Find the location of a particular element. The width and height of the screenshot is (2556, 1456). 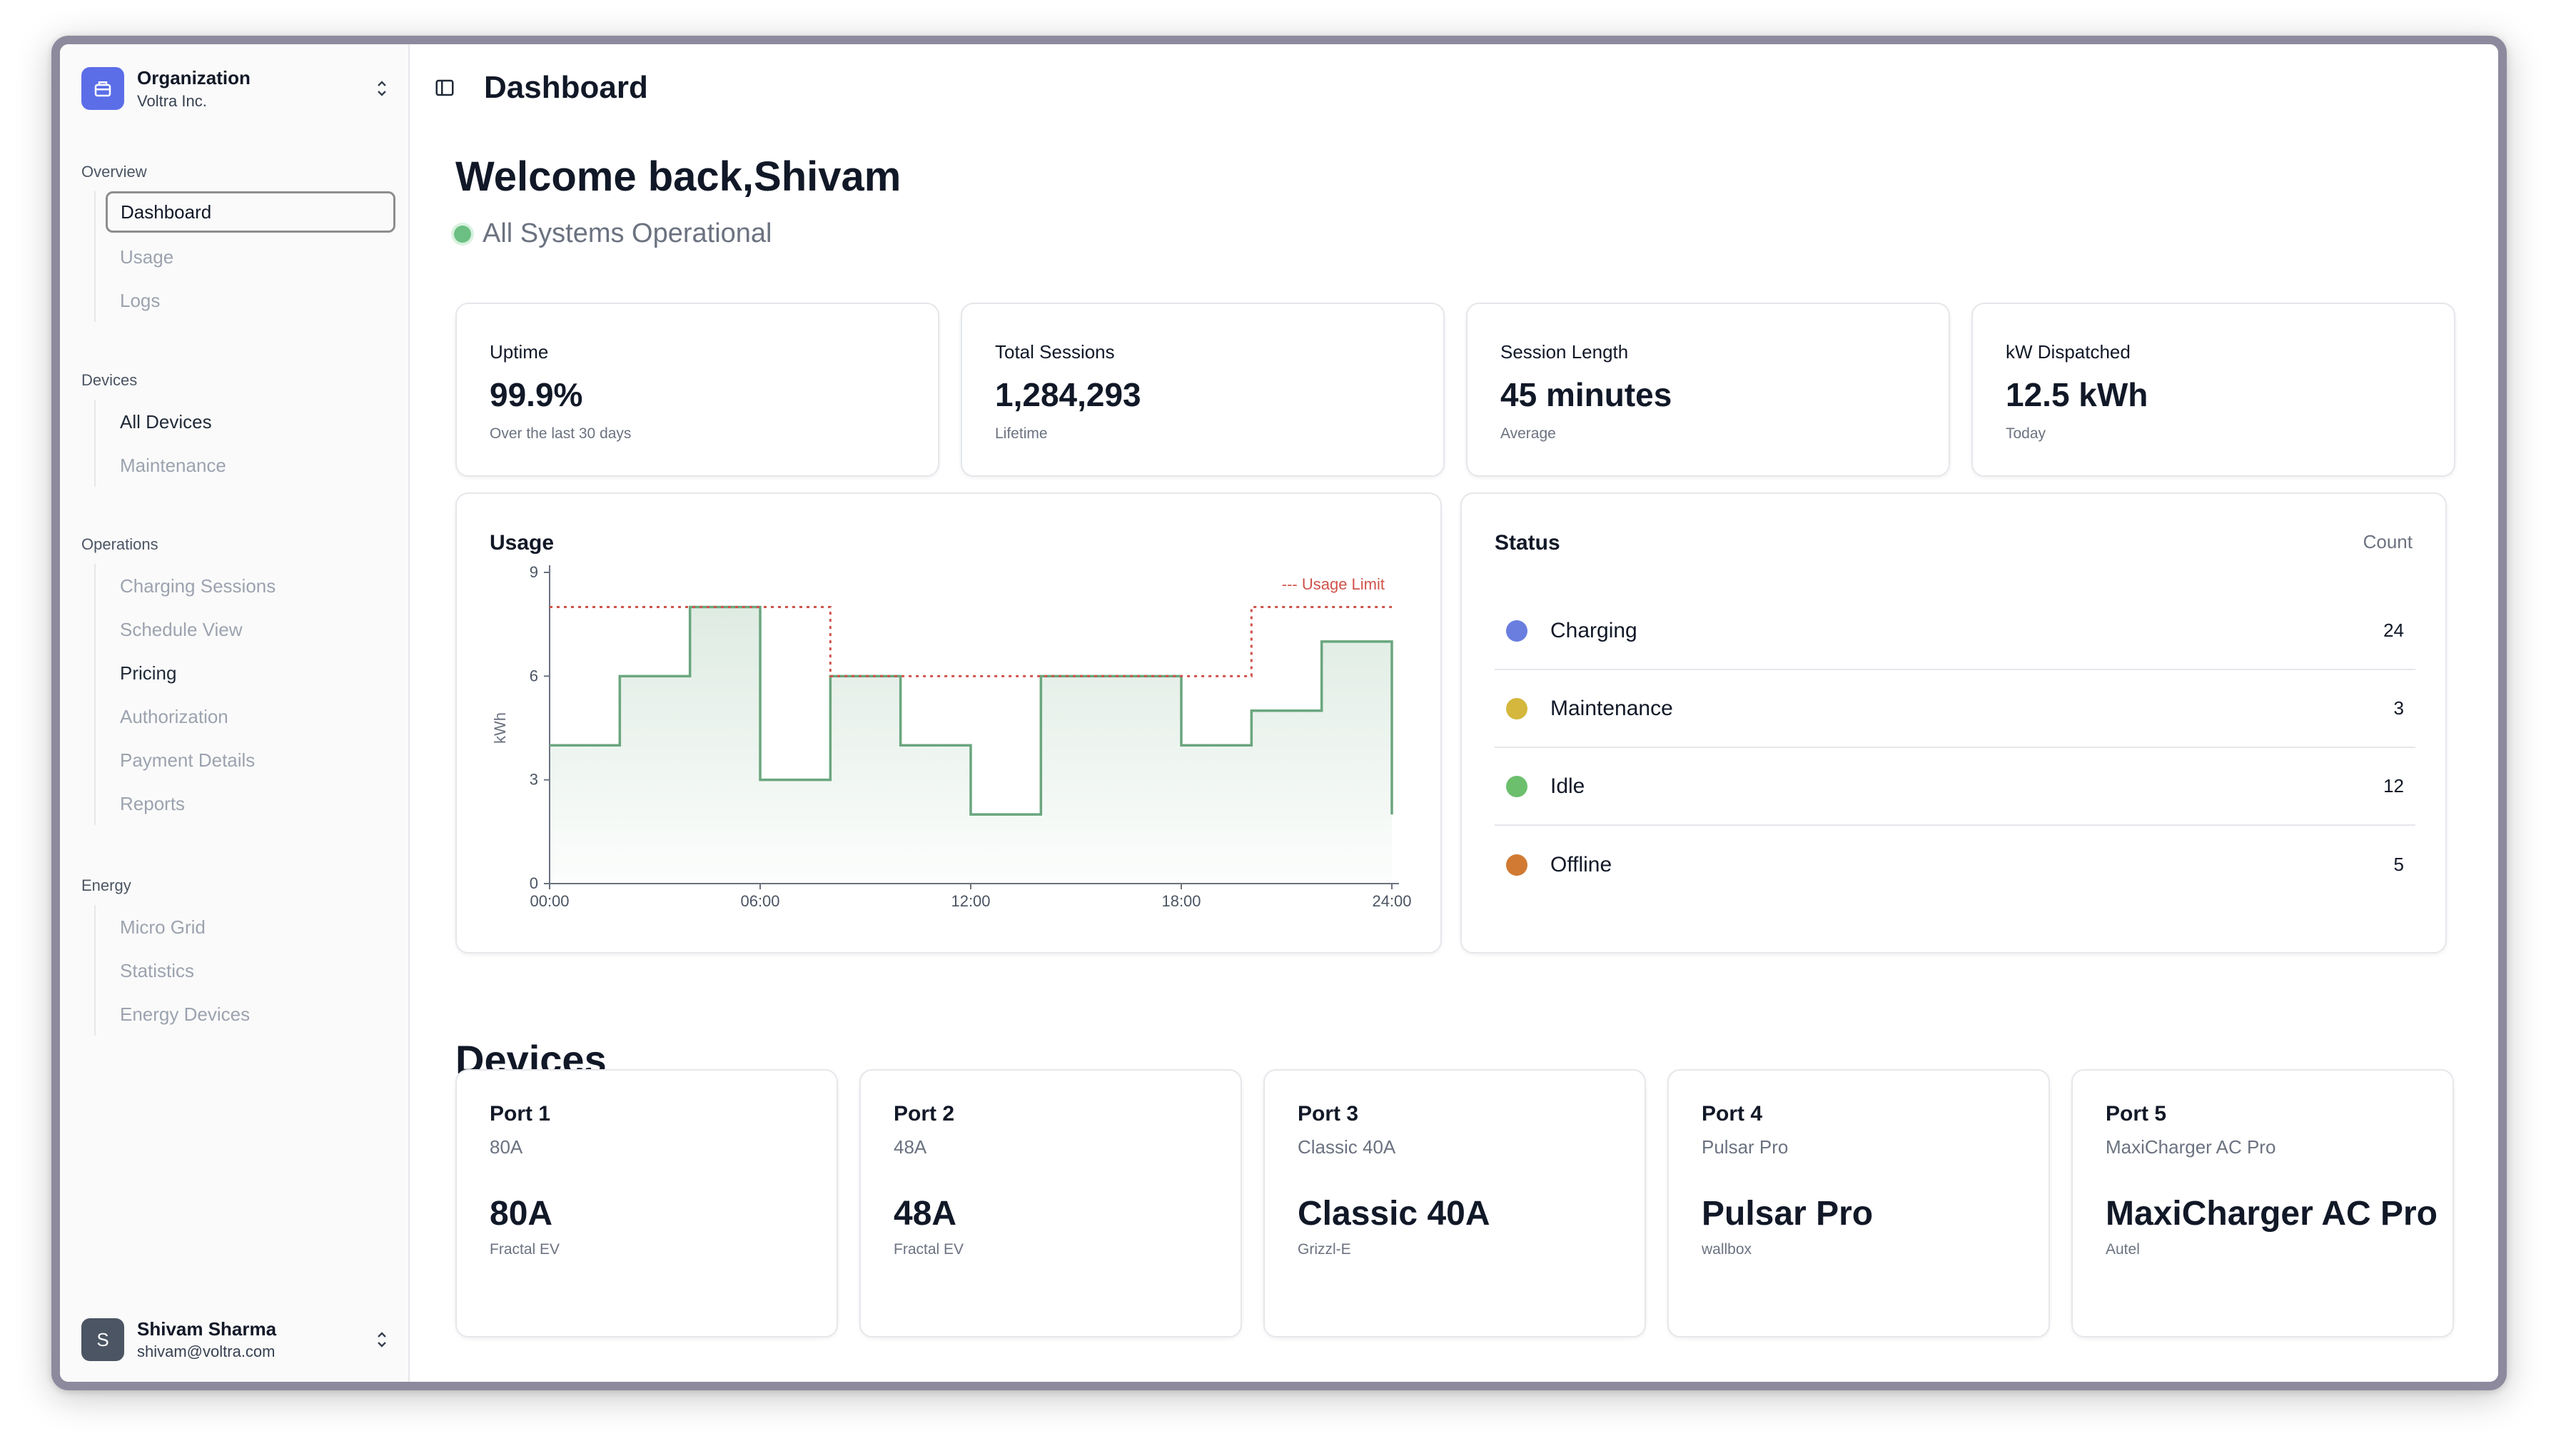

user-menu: S Shivam Sharma shivam@voltra.com is located at coordinates (237, 1339).